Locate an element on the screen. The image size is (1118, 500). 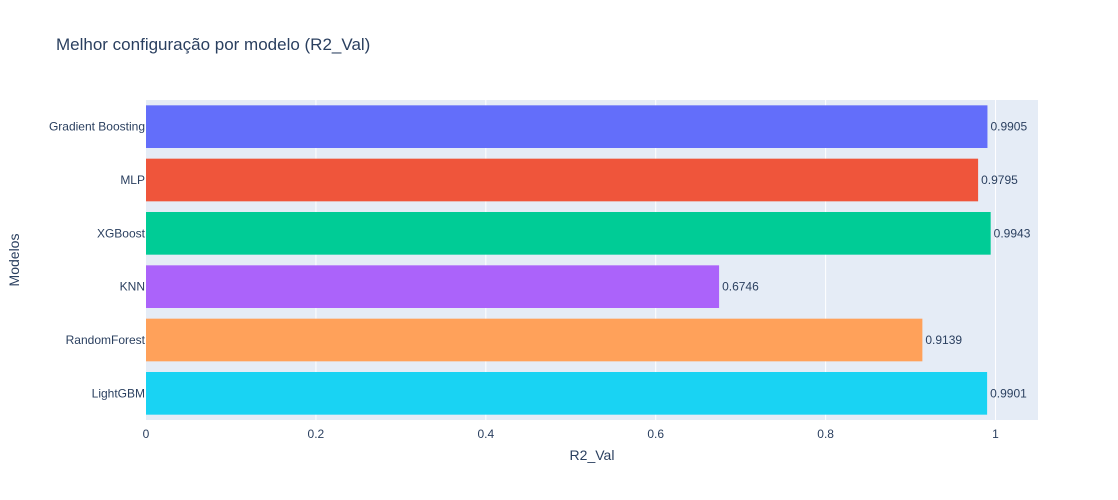
y-tick-label: MLP is located at coordinates (132, 180).